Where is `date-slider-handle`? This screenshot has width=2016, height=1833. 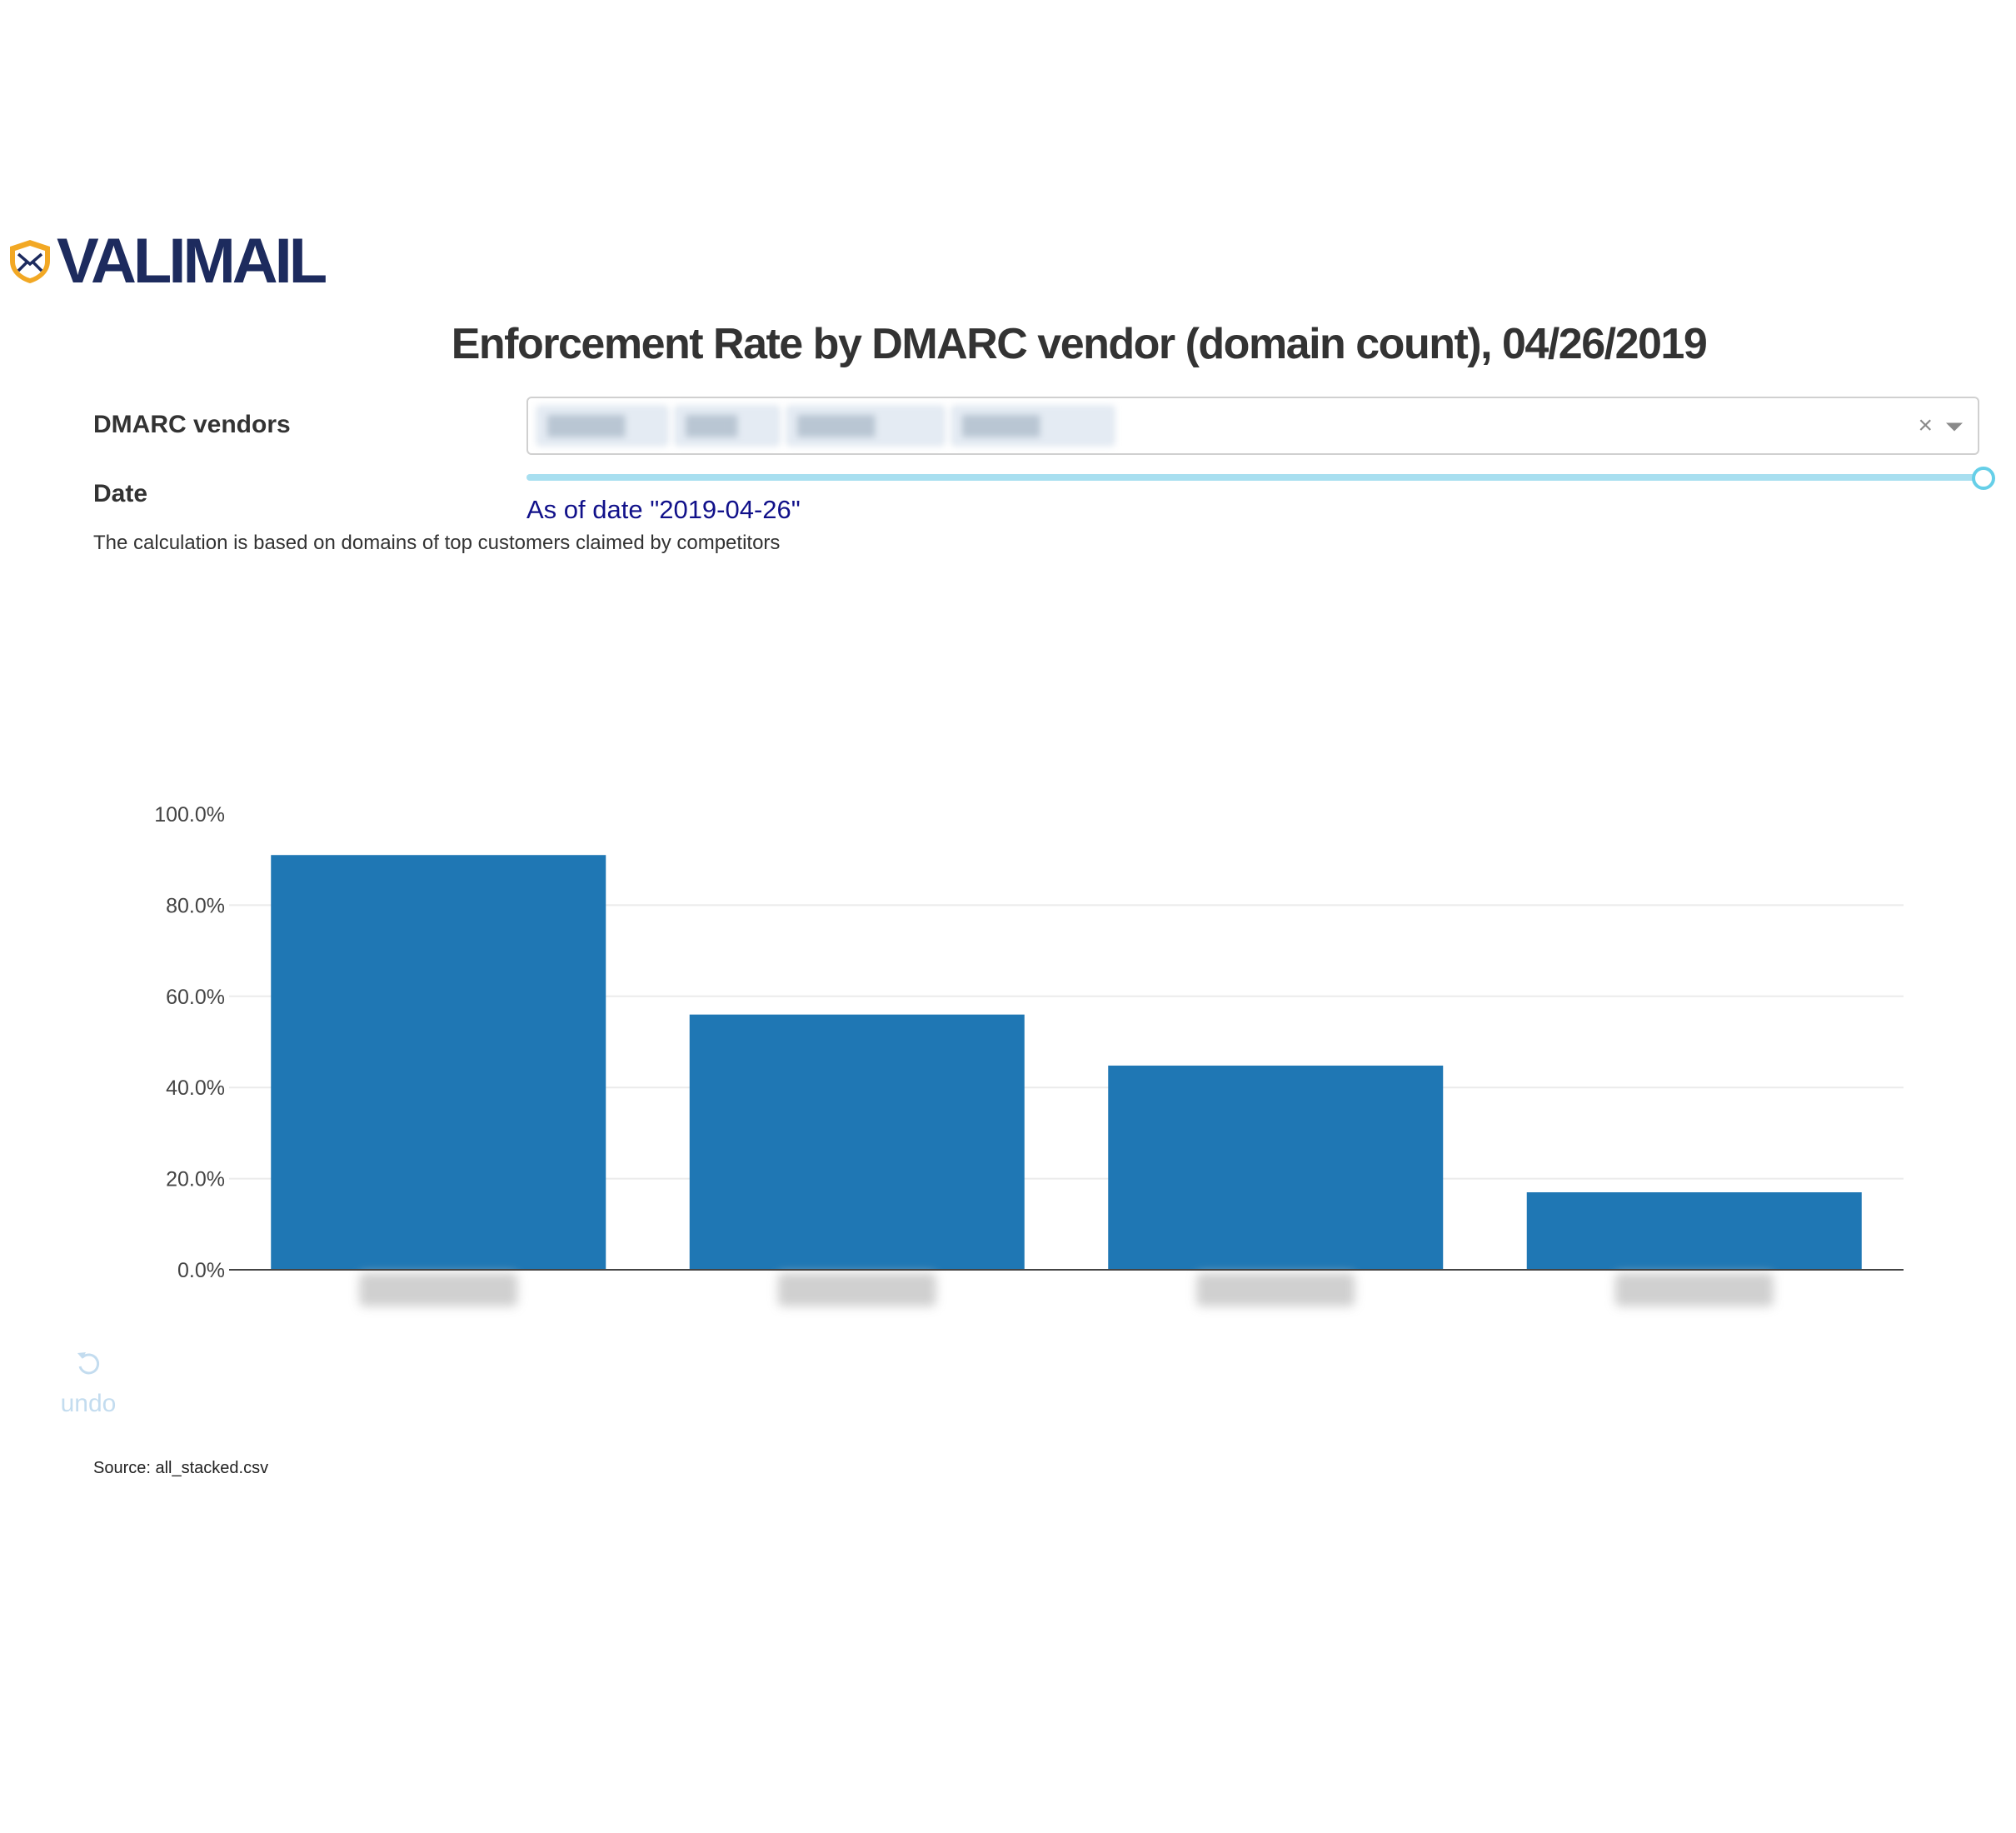 date-slider-handle is located at coordinates (1983, 478).